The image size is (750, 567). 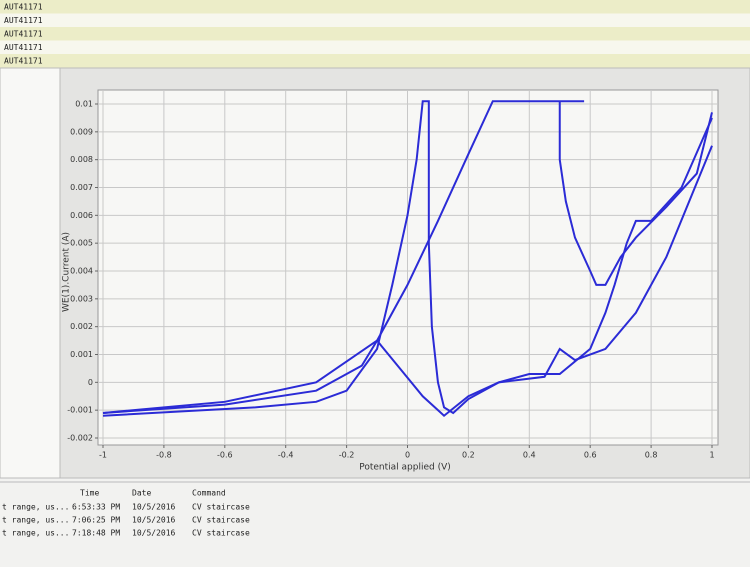 I want to click on y-tick-label: -0.002, so click(x=80, y=438).